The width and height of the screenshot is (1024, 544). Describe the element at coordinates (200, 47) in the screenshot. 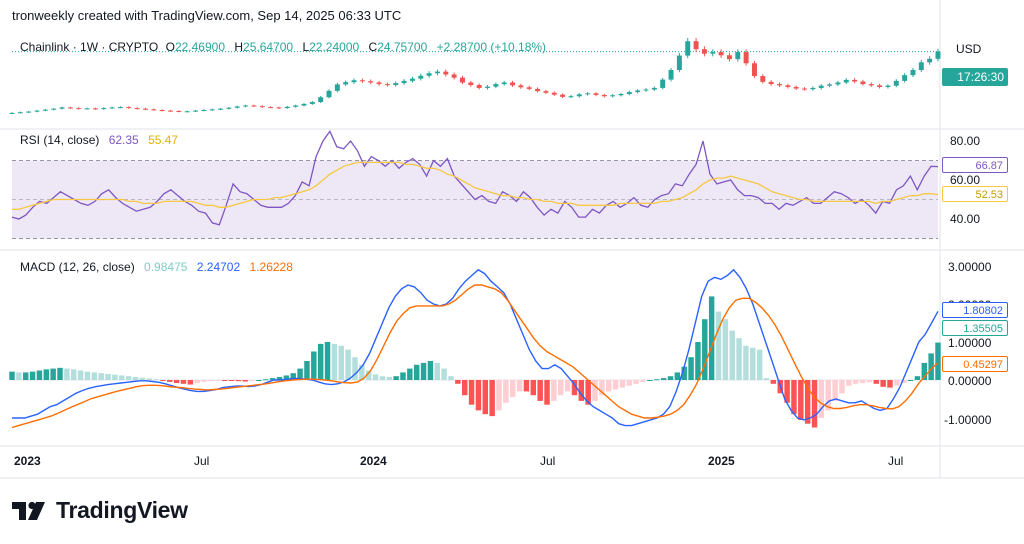

I see `open-value: 22.46900` at that location.